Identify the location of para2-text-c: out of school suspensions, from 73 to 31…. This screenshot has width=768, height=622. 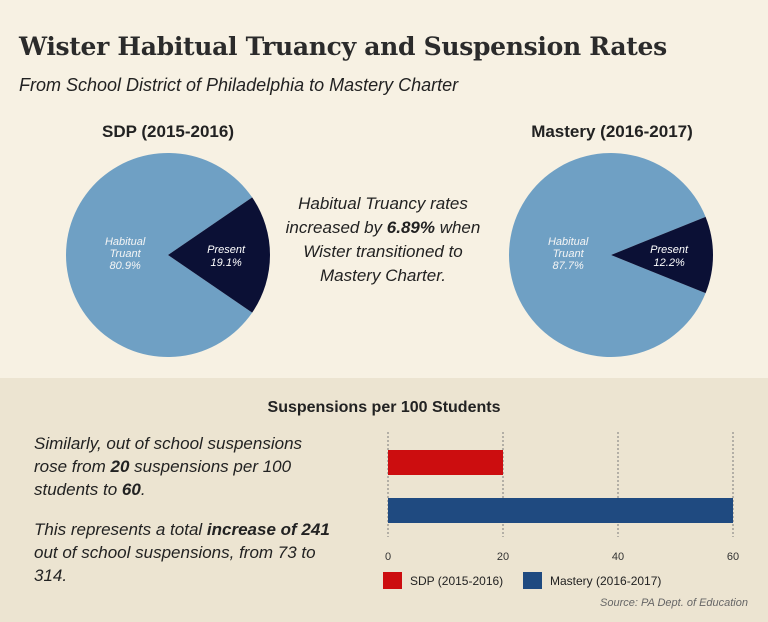
(175, 564).